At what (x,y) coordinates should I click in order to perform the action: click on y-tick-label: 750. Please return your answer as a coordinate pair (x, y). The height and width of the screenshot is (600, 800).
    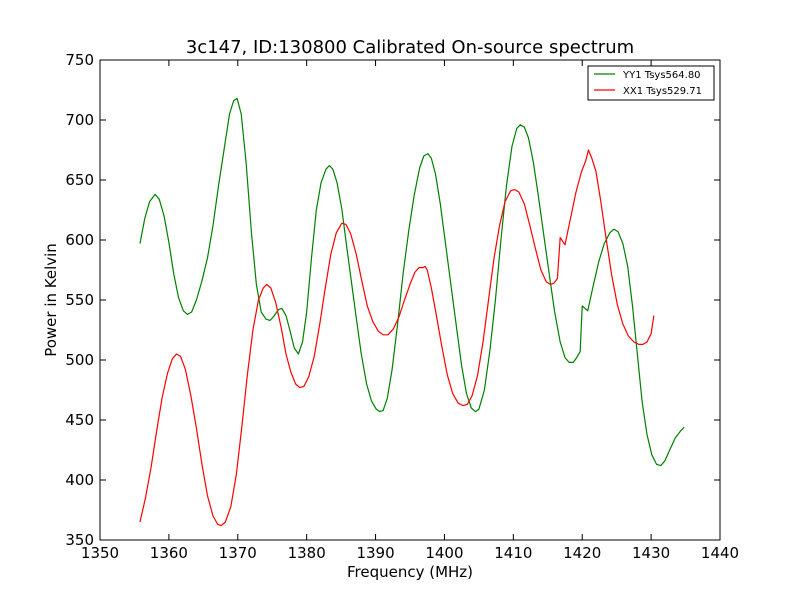
    Looking at the image, I should click on (79, 60).